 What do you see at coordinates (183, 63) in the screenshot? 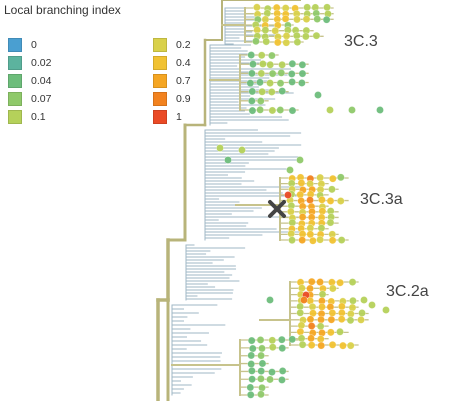
I see `legend-label: 0.4` at bounding box center [183, 63].